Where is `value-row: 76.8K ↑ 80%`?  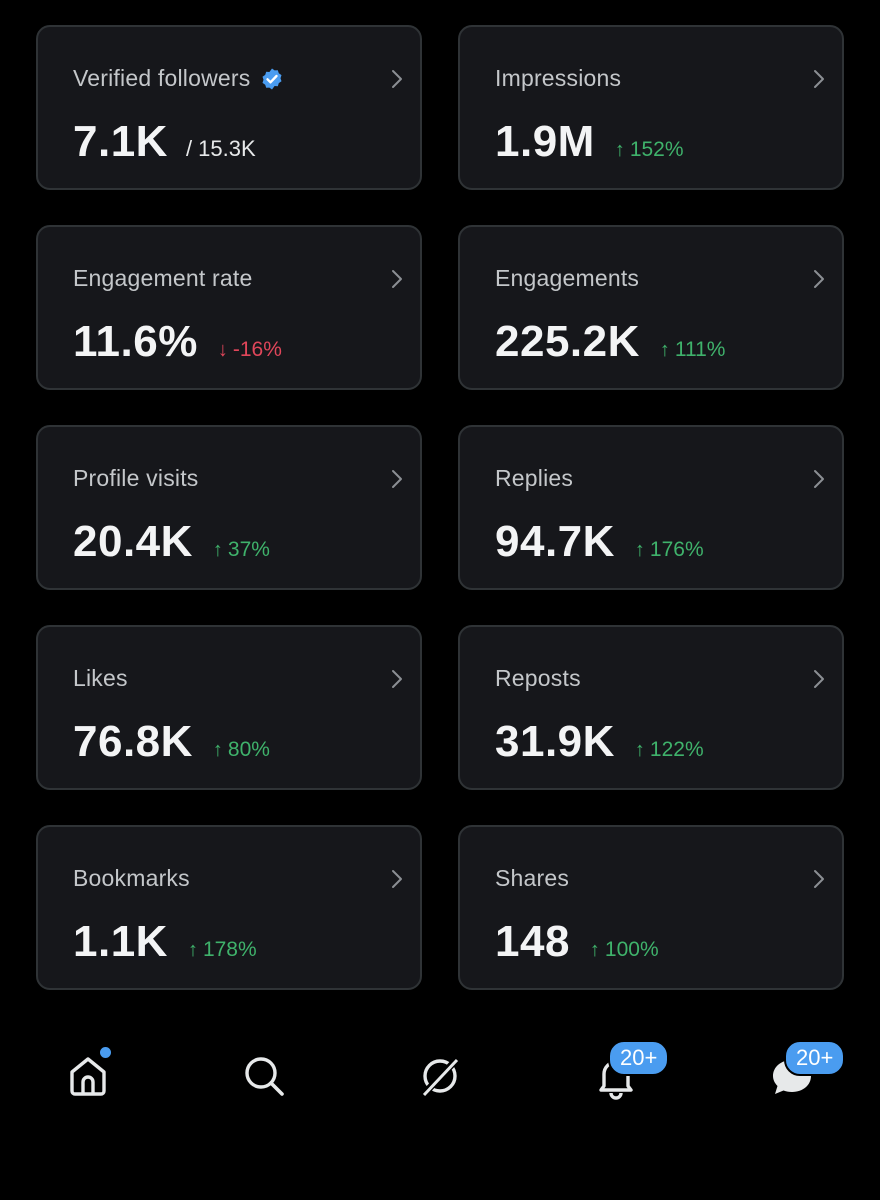
value-row: 76.8K ↑ 80% is located at coordinates (171, 742).